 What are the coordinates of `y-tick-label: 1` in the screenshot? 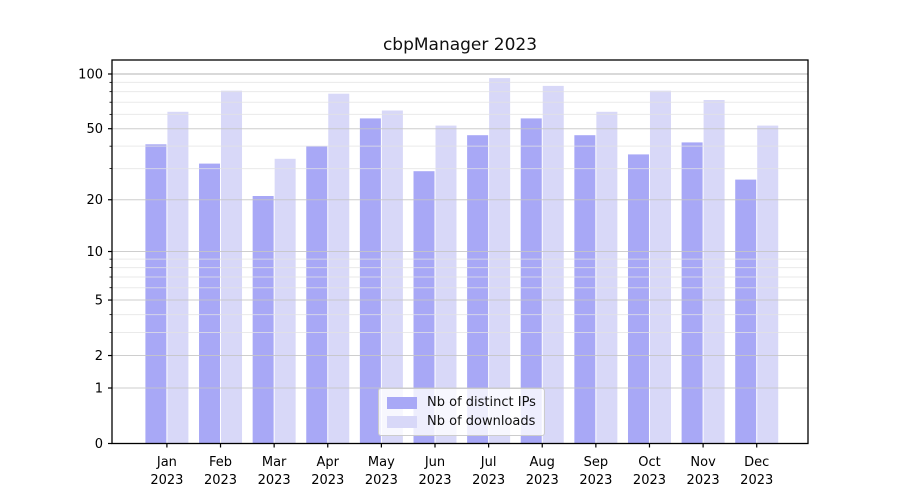 It's located at (99, 389).